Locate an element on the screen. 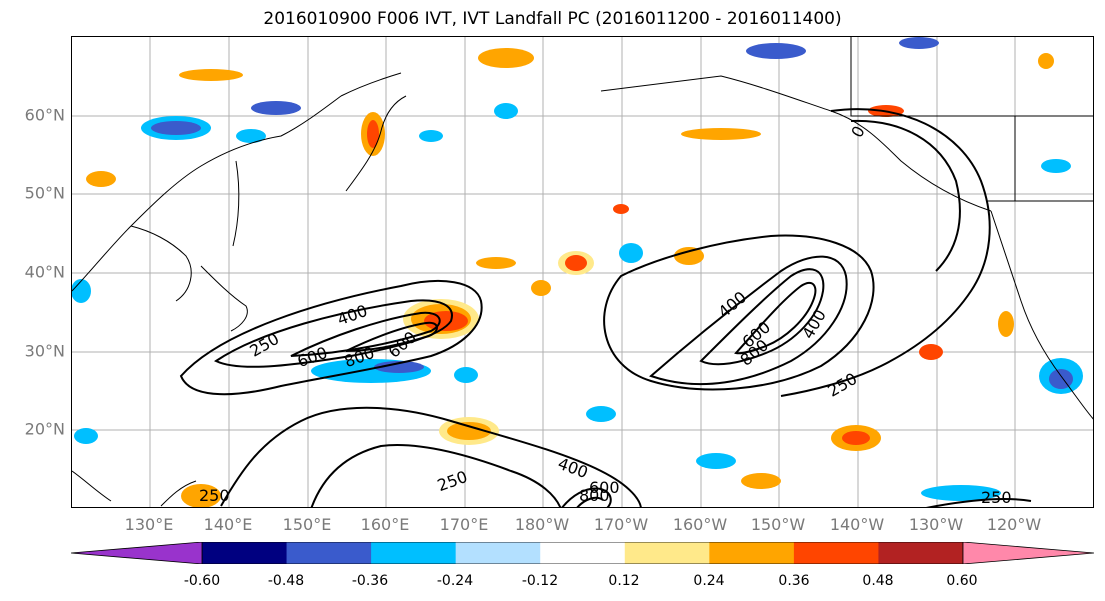 The width and height of the screenshot is (1105, 601). lon-label-160w: 160°W is located at coordinates (700, 524).